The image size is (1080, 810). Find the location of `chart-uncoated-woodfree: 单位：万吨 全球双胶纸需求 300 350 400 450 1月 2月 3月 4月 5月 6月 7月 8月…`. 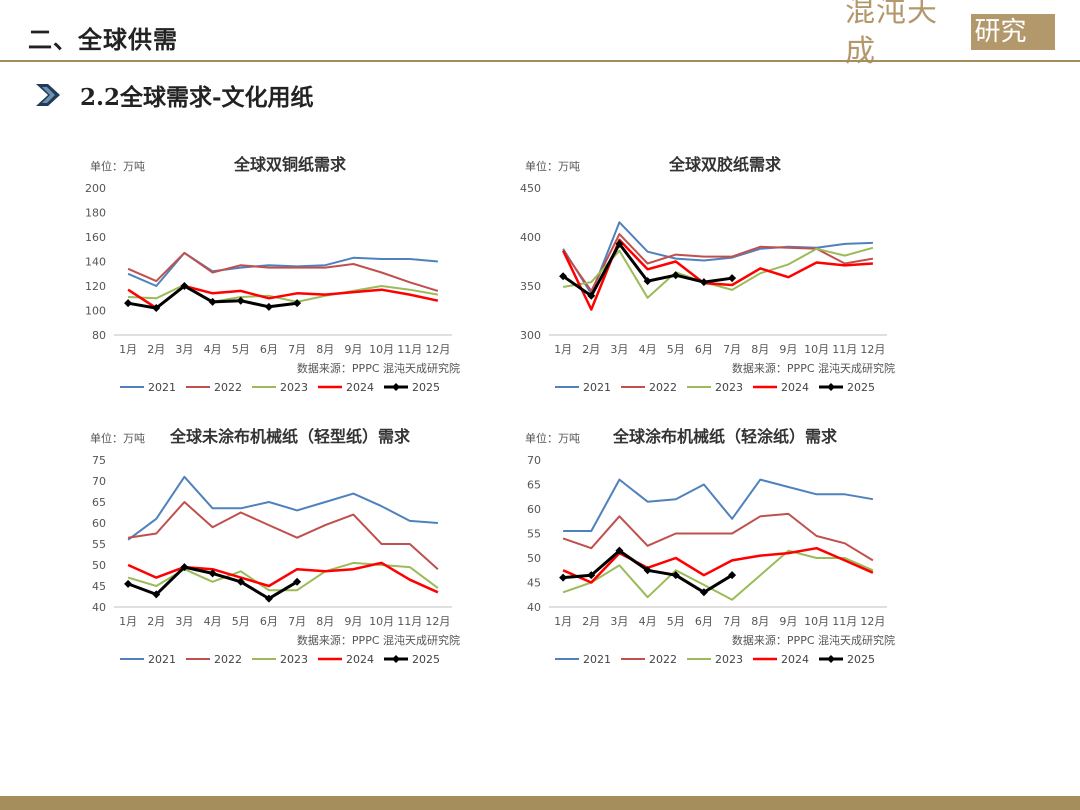

chart-uncoated-woodfree: 单位：万吨 全球双胶纸需求 300 350 400 450 1月 2月 3月 4月 5月 6月 7月 8月… is located at coordinates (715, 275).